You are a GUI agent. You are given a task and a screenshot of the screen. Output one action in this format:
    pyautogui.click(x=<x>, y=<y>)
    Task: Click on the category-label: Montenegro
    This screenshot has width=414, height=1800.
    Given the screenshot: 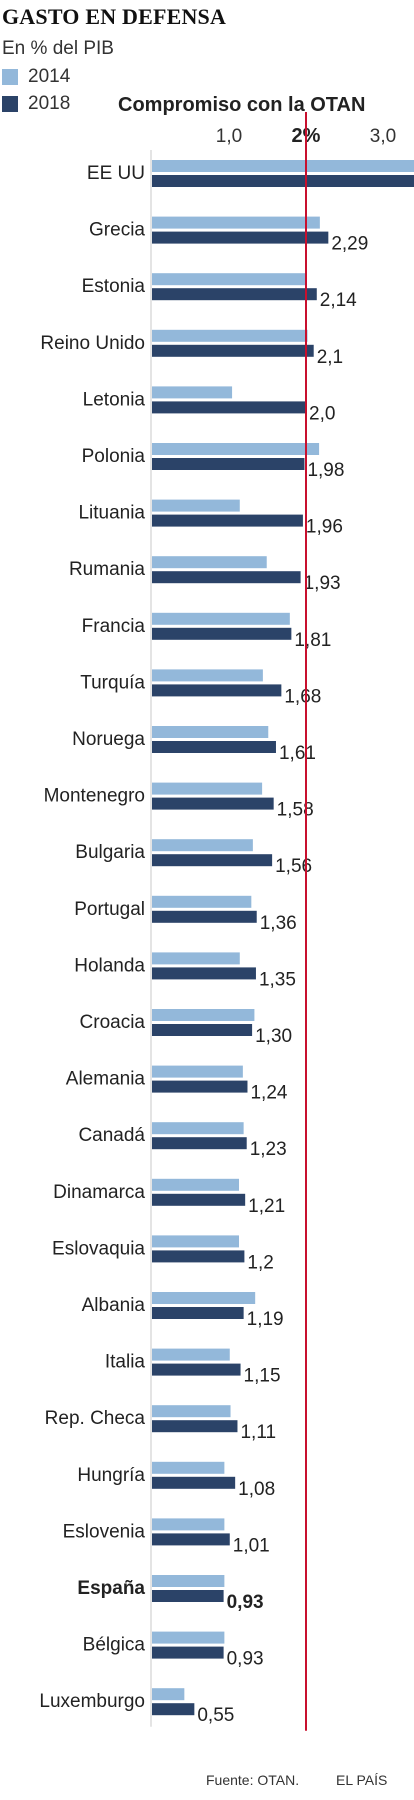 What is the action you would take?
    pyautogui.click(x=94, y=796)
    